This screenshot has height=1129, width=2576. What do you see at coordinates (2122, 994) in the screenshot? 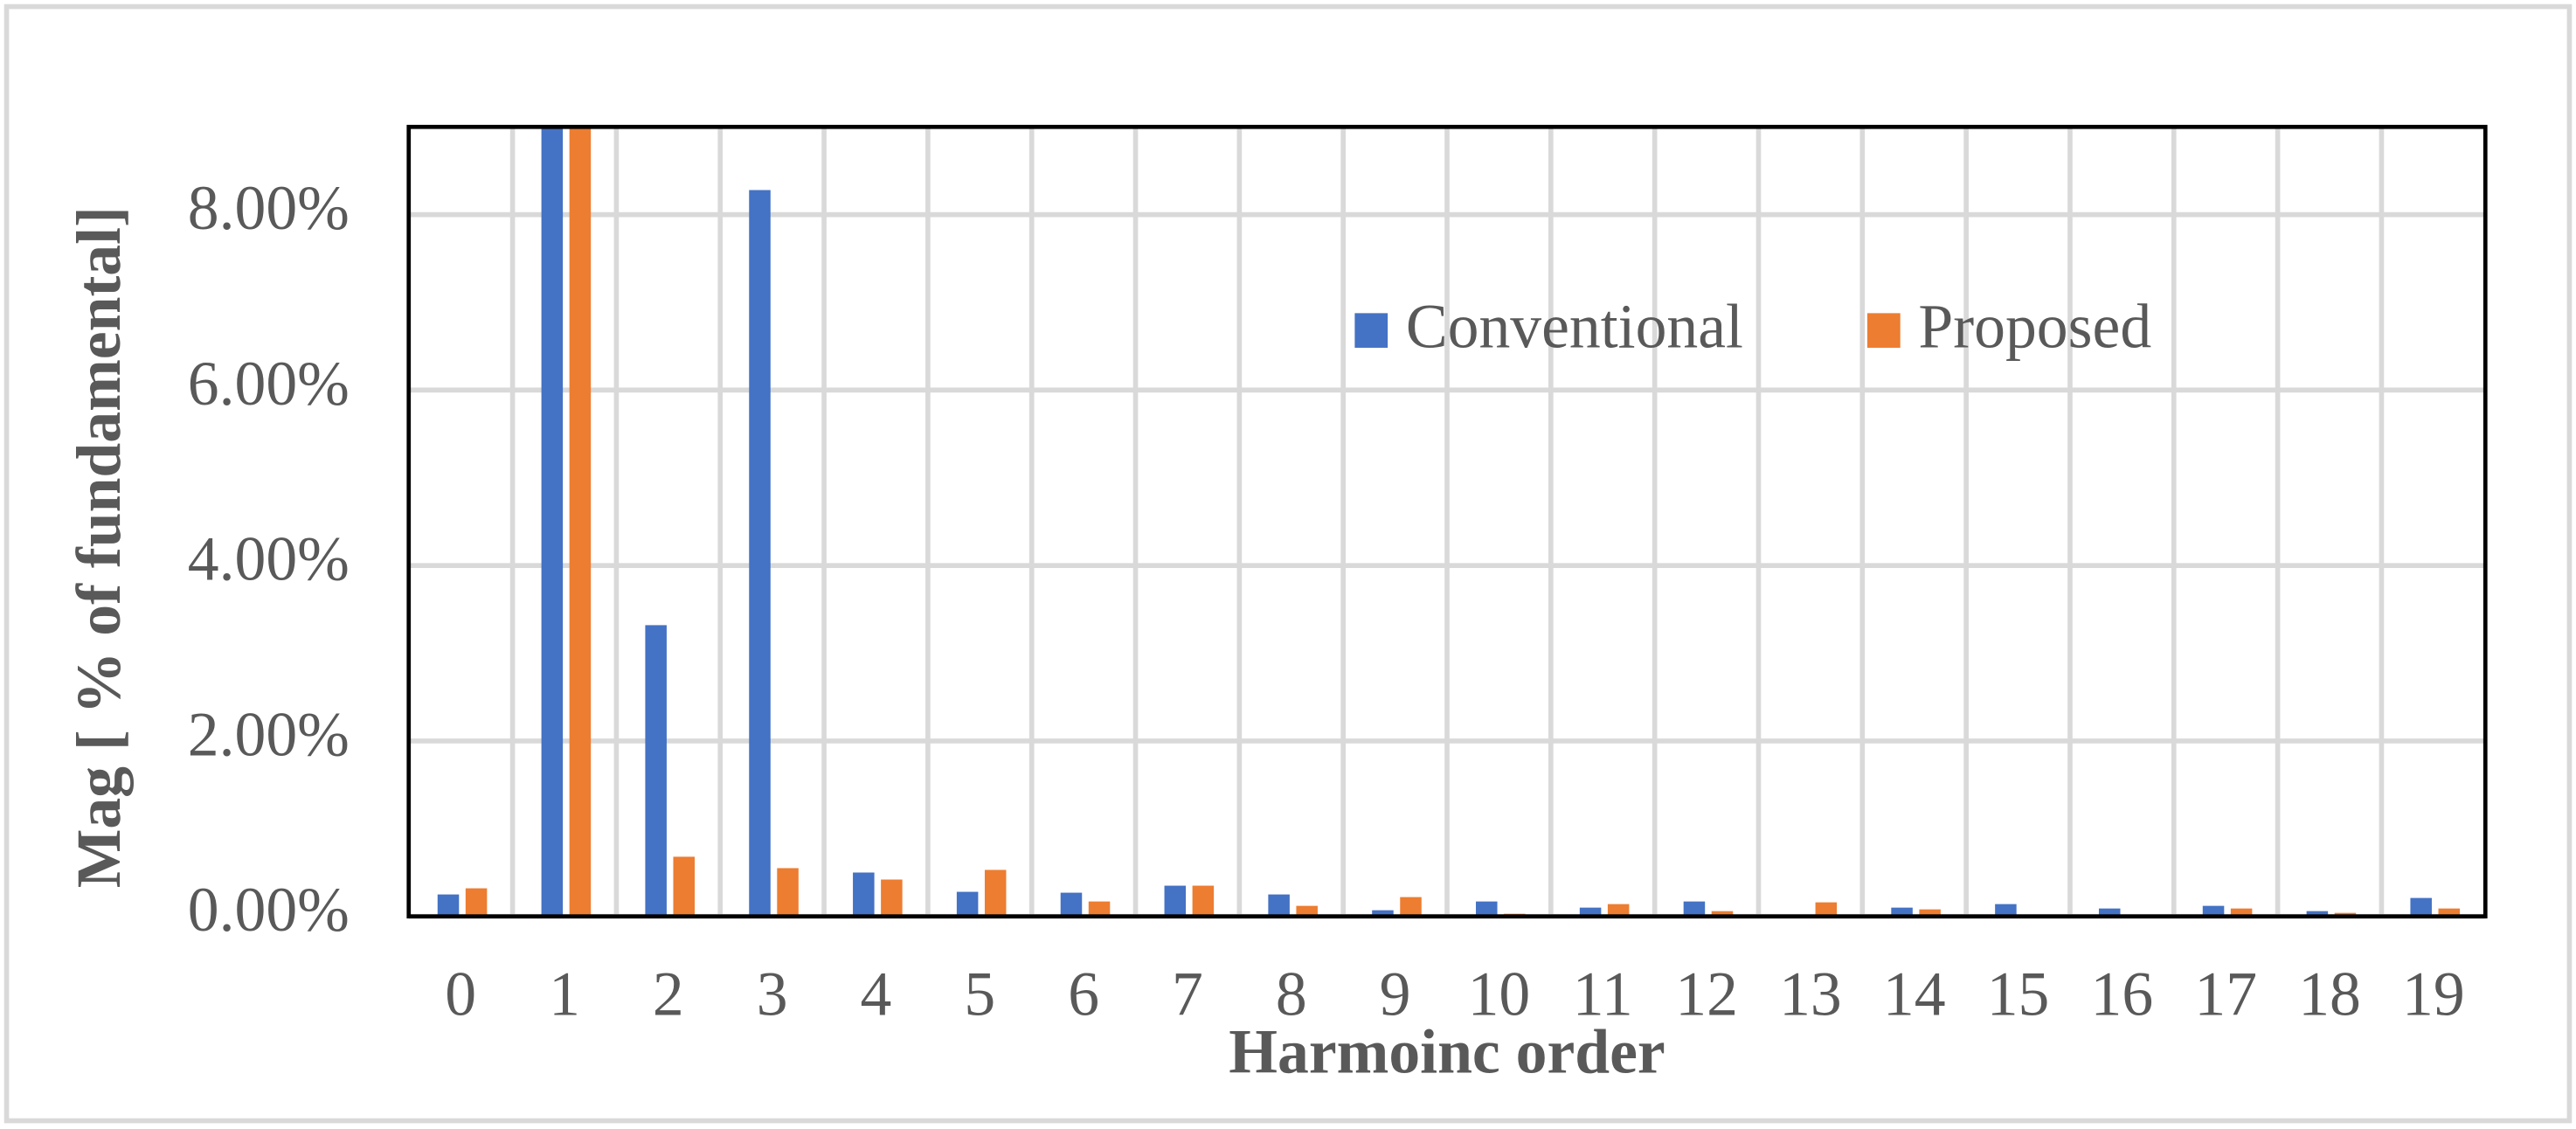
I see `x-tick-label: 16` at bounding box center [2122, 994].